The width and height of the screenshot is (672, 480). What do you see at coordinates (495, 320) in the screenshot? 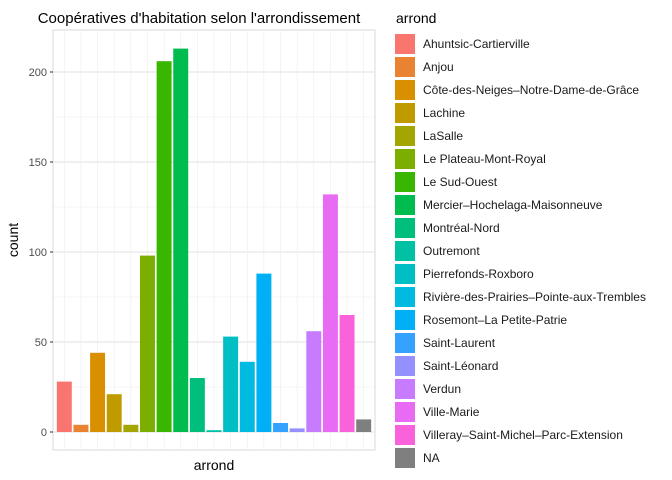
I see `legend-label: Rosemont–La Petite-Patrie` at bounding box center [495, 320].